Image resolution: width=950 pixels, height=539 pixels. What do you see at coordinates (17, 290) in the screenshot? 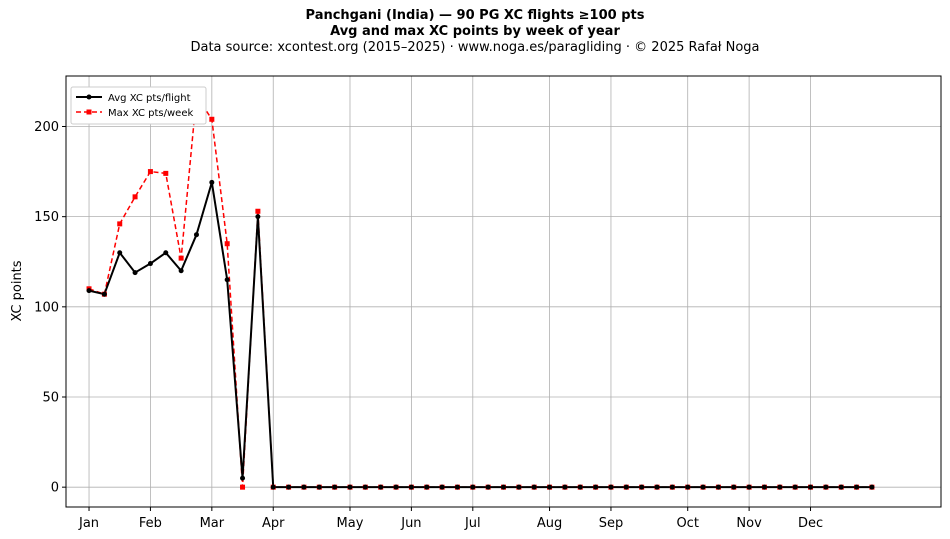
I see `y-axis-label: XC points` at bounding box center [17, 290].